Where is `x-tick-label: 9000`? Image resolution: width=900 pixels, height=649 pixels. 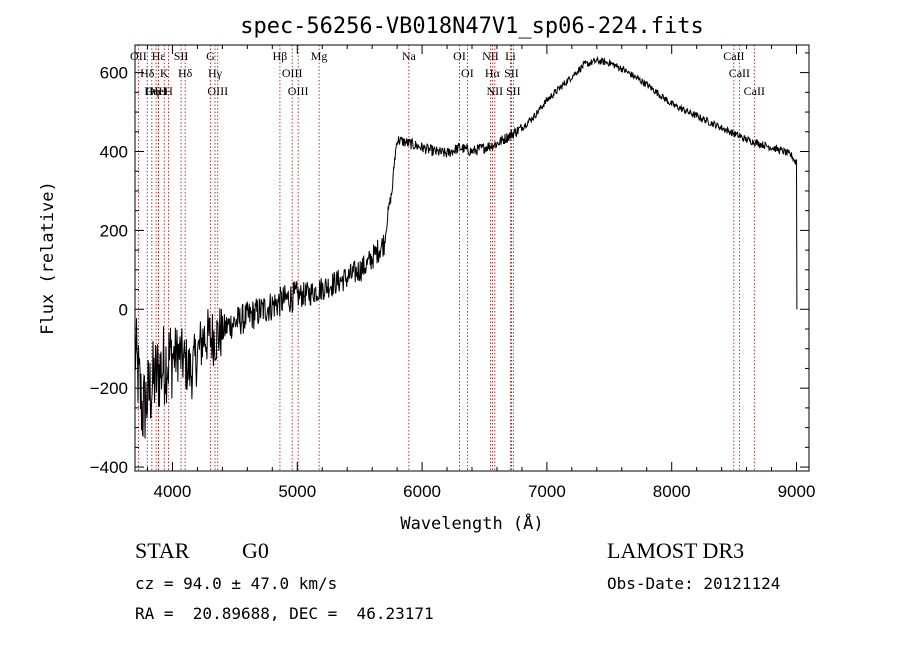 x-tick-label: 9000 is located at coordinates (797, 491).